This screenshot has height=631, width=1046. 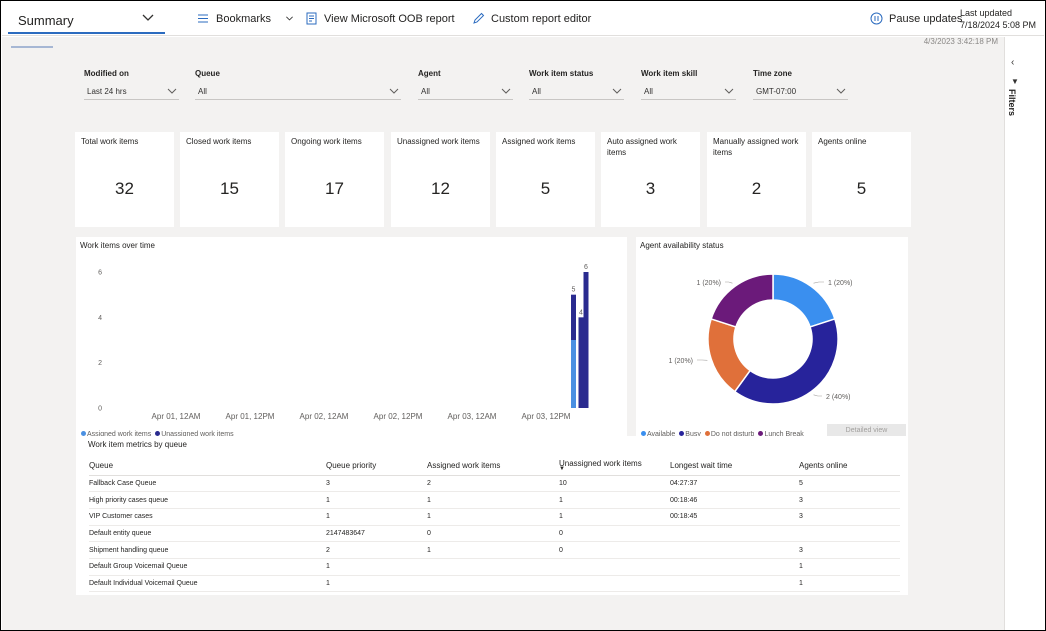 I want to click on oob-report-label: View Microsoft OOB report, so click(x=389, y=18).